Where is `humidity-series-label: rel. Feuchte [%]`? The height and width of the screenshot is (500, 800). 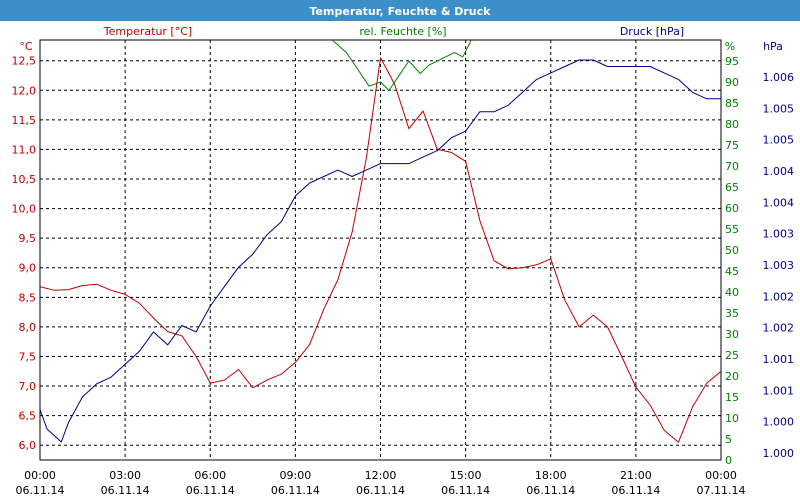 humidity-series-label: rel. Feuchte [%] is located at coordinates (402, 31).